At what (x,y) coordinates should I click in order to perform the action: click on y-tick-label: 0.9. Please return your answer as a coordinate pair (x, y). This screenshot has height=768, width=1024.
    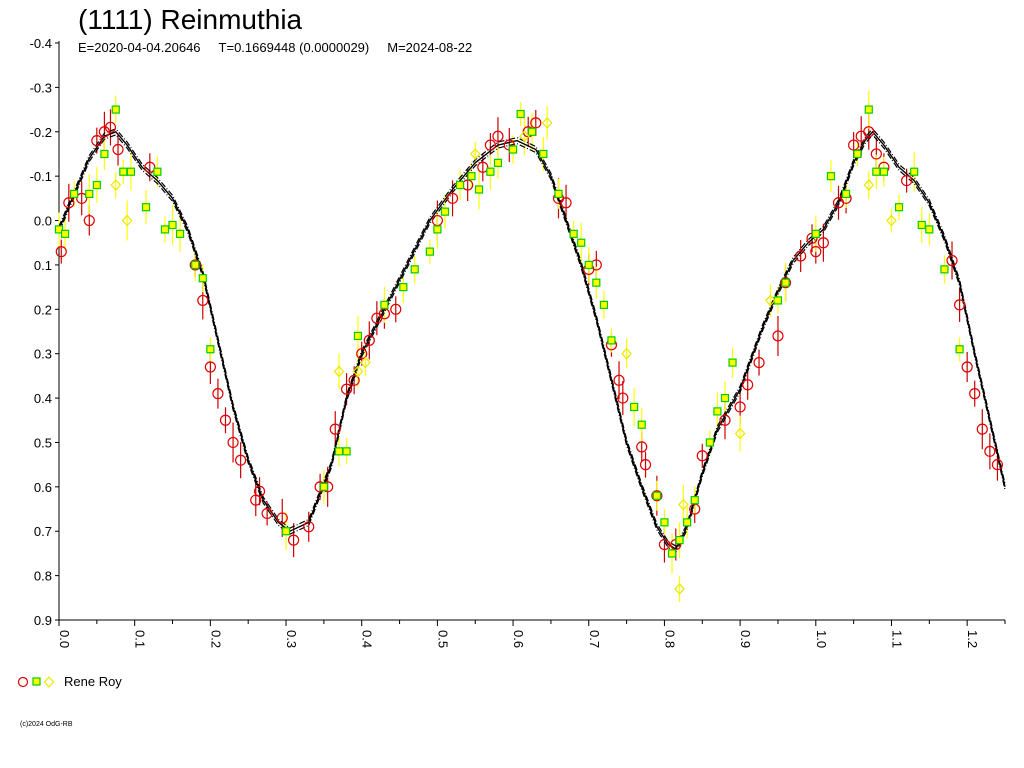
    Looking at the image, I should click on (43, 620).